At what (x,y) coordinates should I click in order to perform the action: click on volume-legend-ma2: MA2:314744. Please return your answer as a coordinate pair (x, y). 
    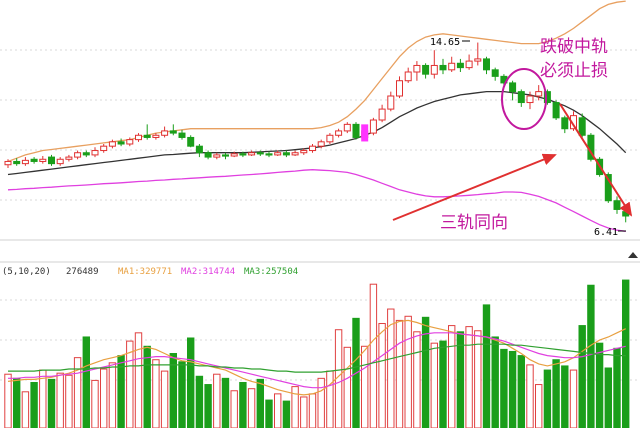
    Looking at the image, I should click on (208, 272).